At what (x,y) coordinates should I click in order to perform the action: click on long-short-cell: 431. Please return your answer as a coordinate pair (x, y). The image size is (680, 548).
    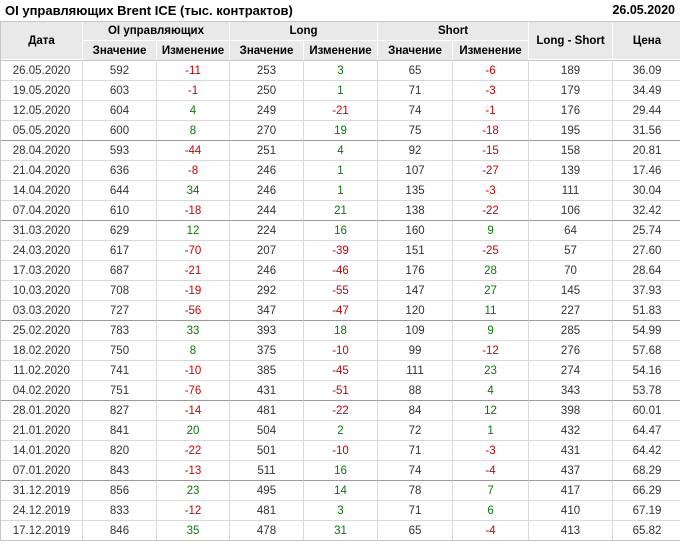
    Looking at the image, I should click on (571, 450).